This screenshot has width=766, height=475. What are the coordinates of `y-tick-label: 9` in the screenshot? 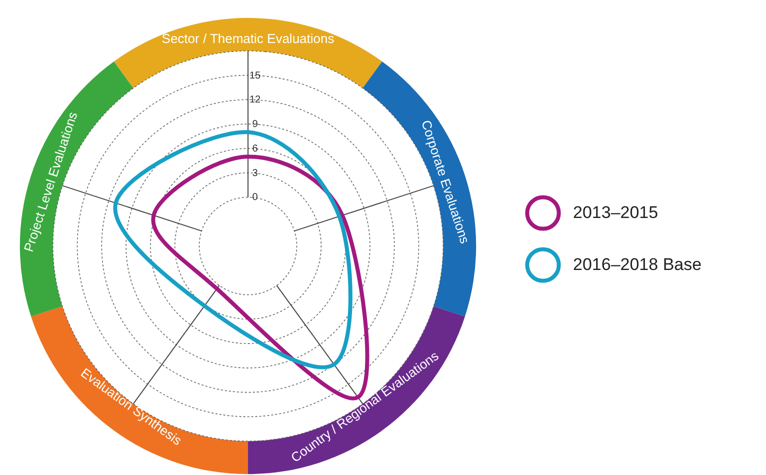 It's located at (255, 124).